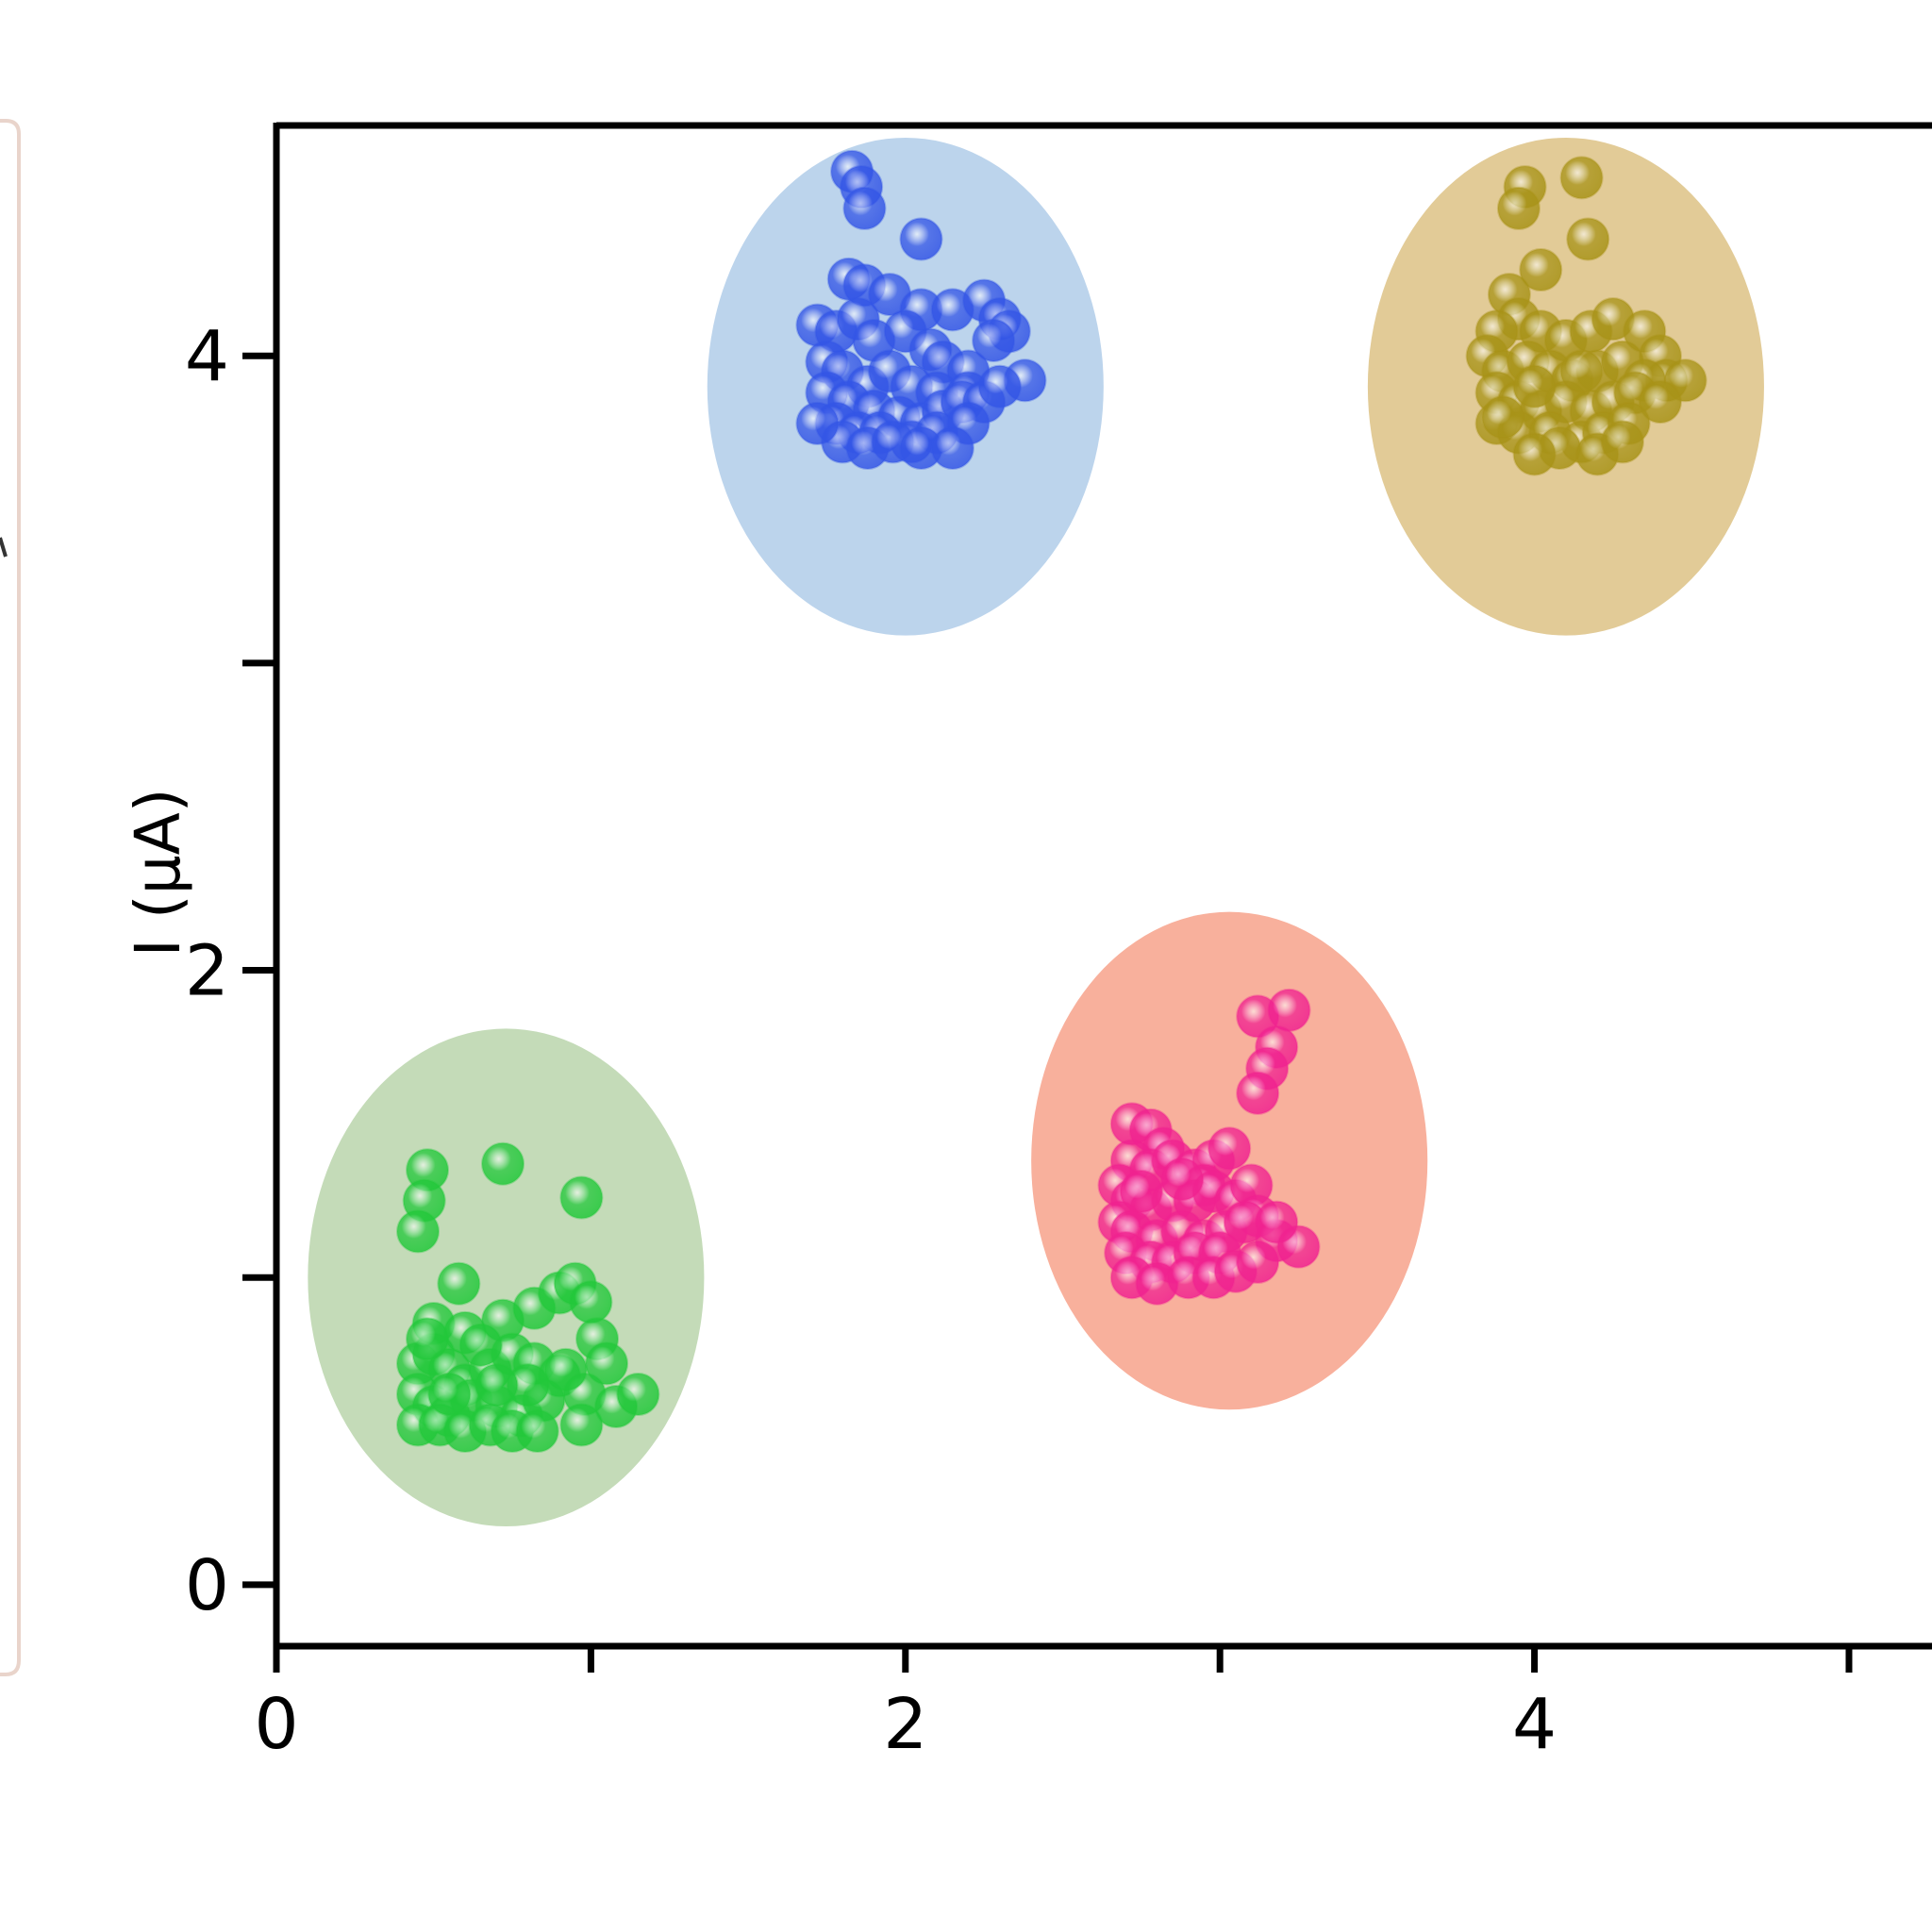 This screenshot has width=1932, height=1932. What do you see at coordinates (207, 971) in the screenshot?
I see `y-tick-label: 2` at bounding box center [207, 971].